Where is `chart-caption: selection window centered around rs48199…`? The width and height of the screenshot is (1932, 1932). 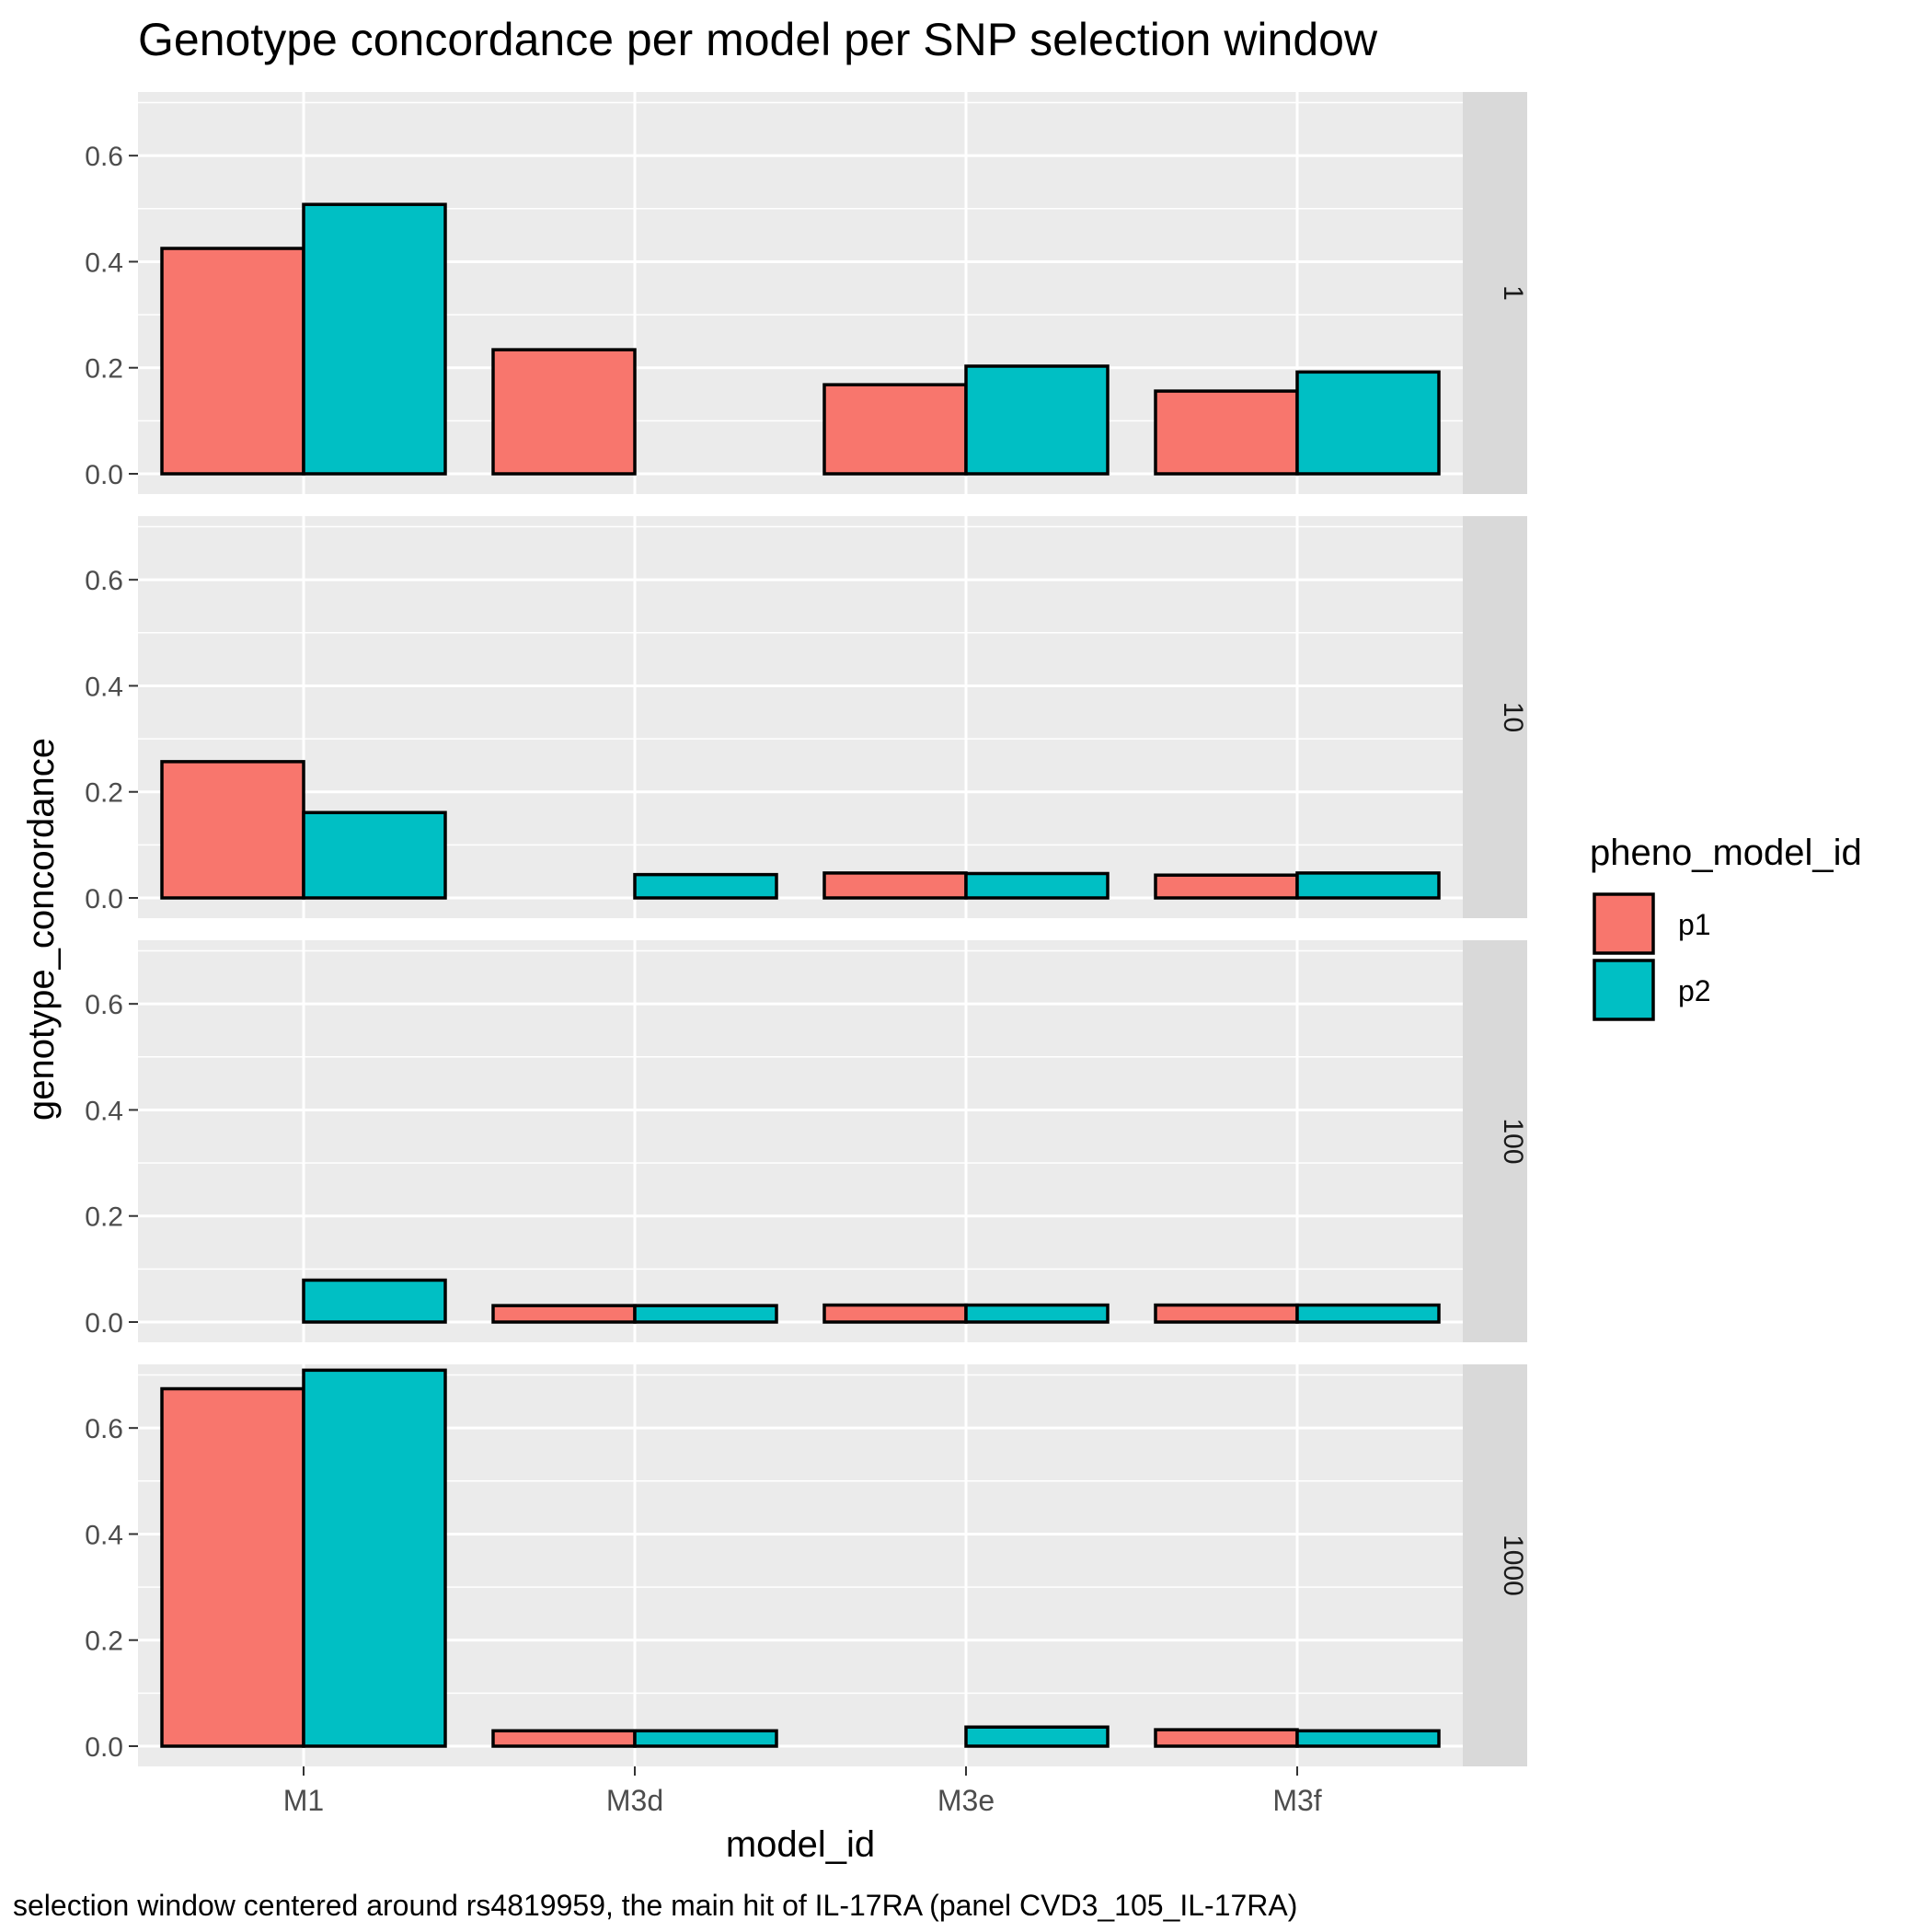 chart-caption: selection window centered around rs48199… is located at coordinates (655, 1905).